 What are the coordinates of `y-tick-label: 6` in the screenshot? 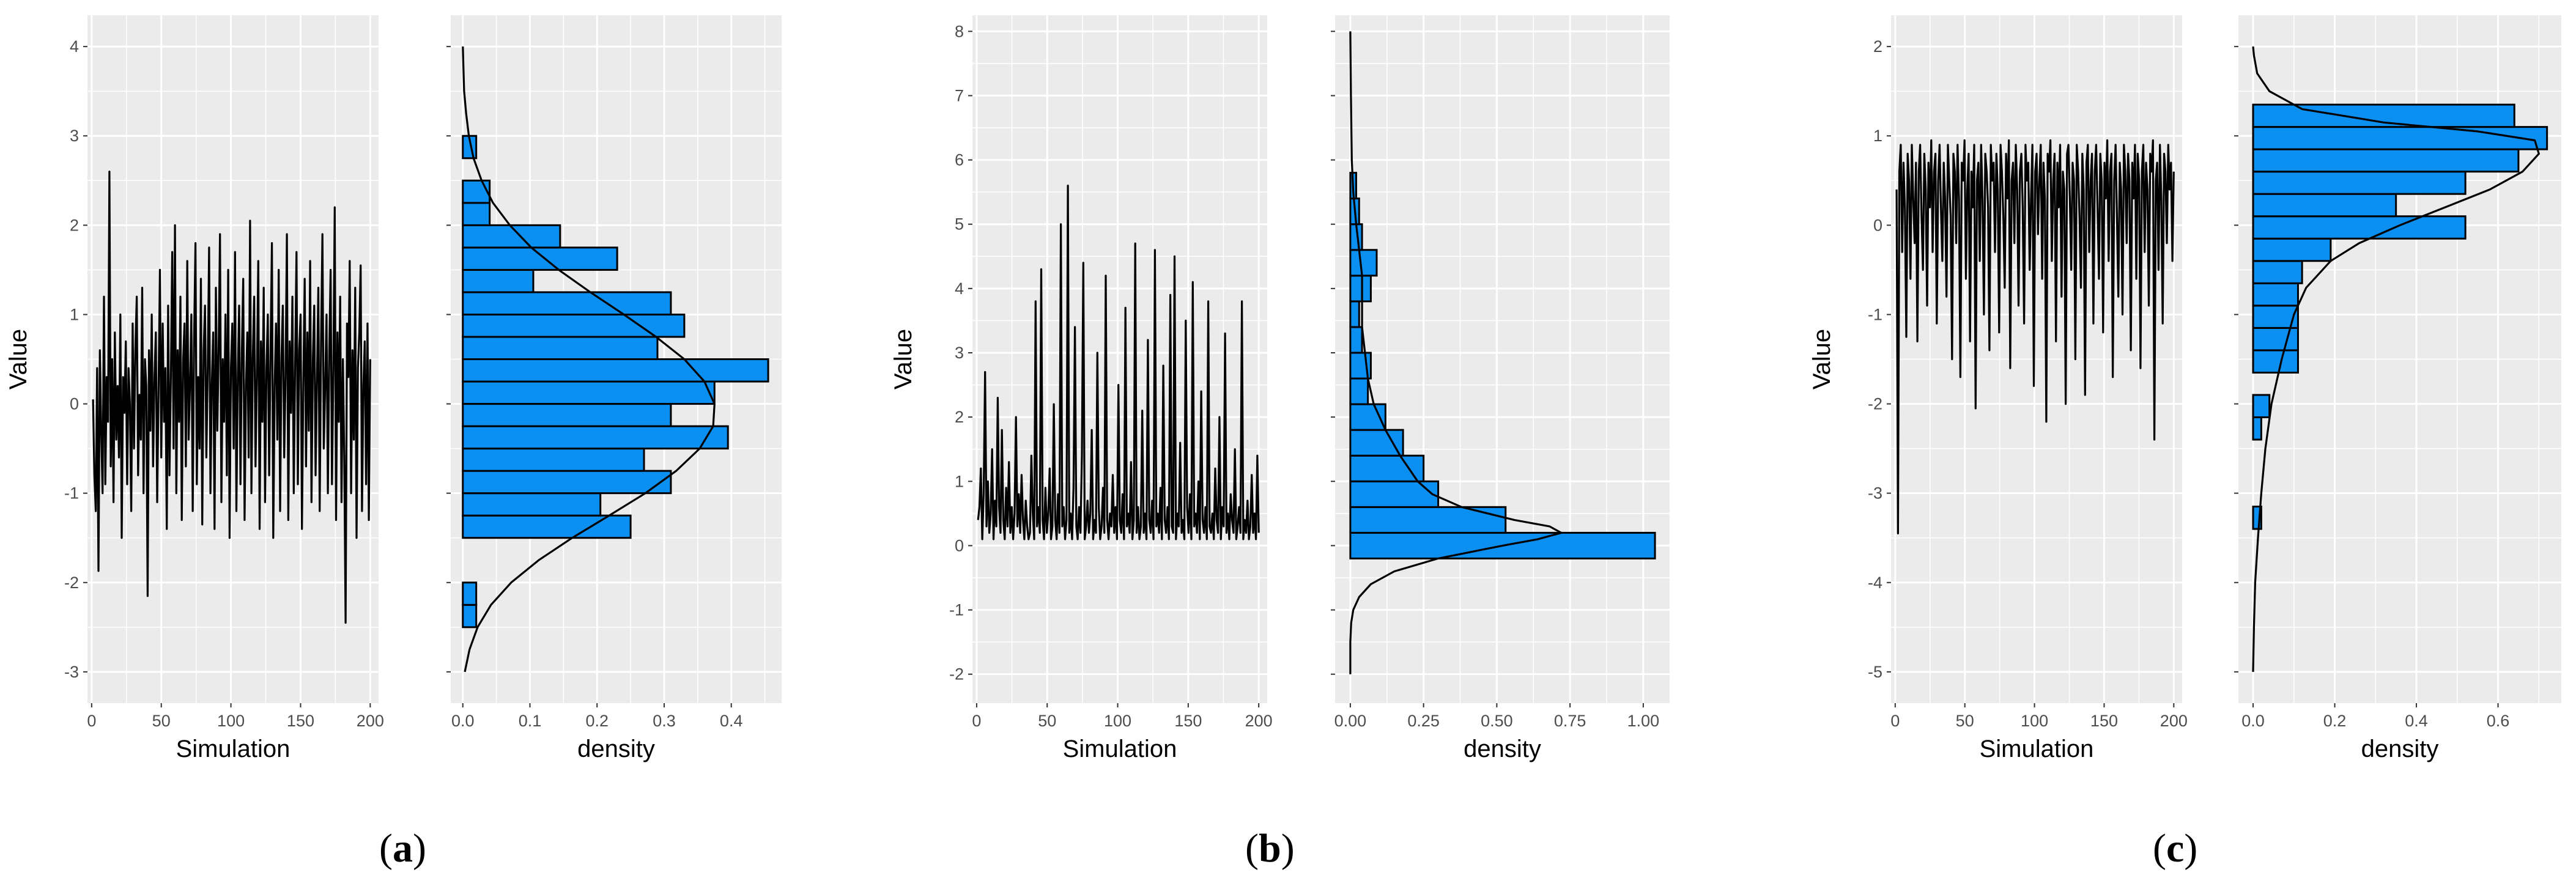 It's located at (959, 160).